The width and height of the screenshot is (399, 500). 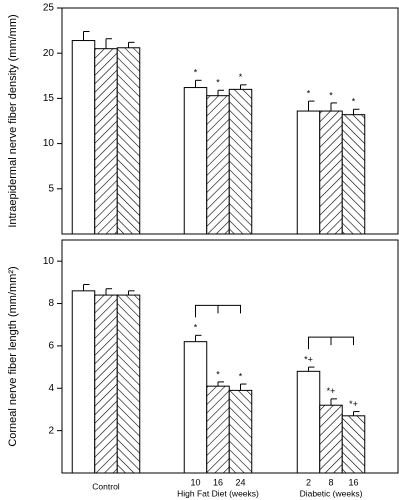 I want to click on y-tick-label: 4, so click(x=51, y=388).